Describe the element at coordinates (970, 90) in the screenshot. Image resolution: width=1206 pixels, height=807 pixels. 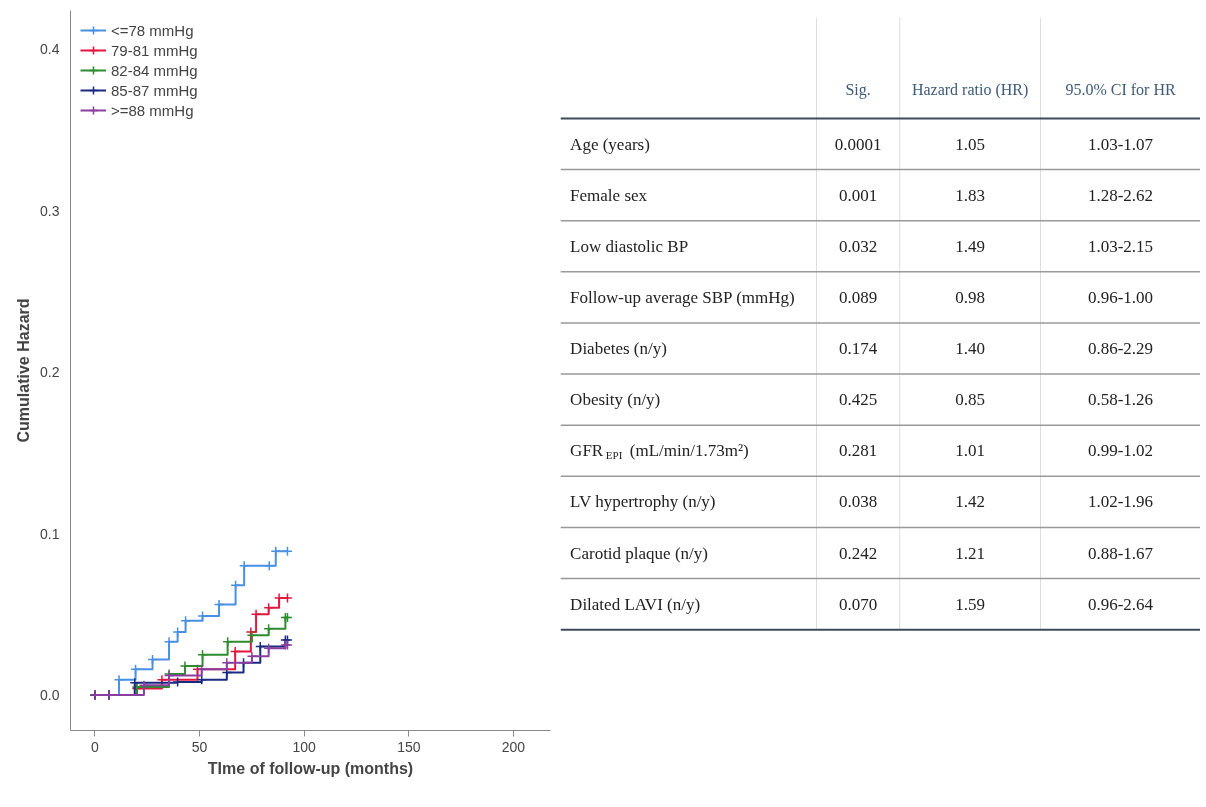
I see `text: Hazard ratio (HR)` at that location.